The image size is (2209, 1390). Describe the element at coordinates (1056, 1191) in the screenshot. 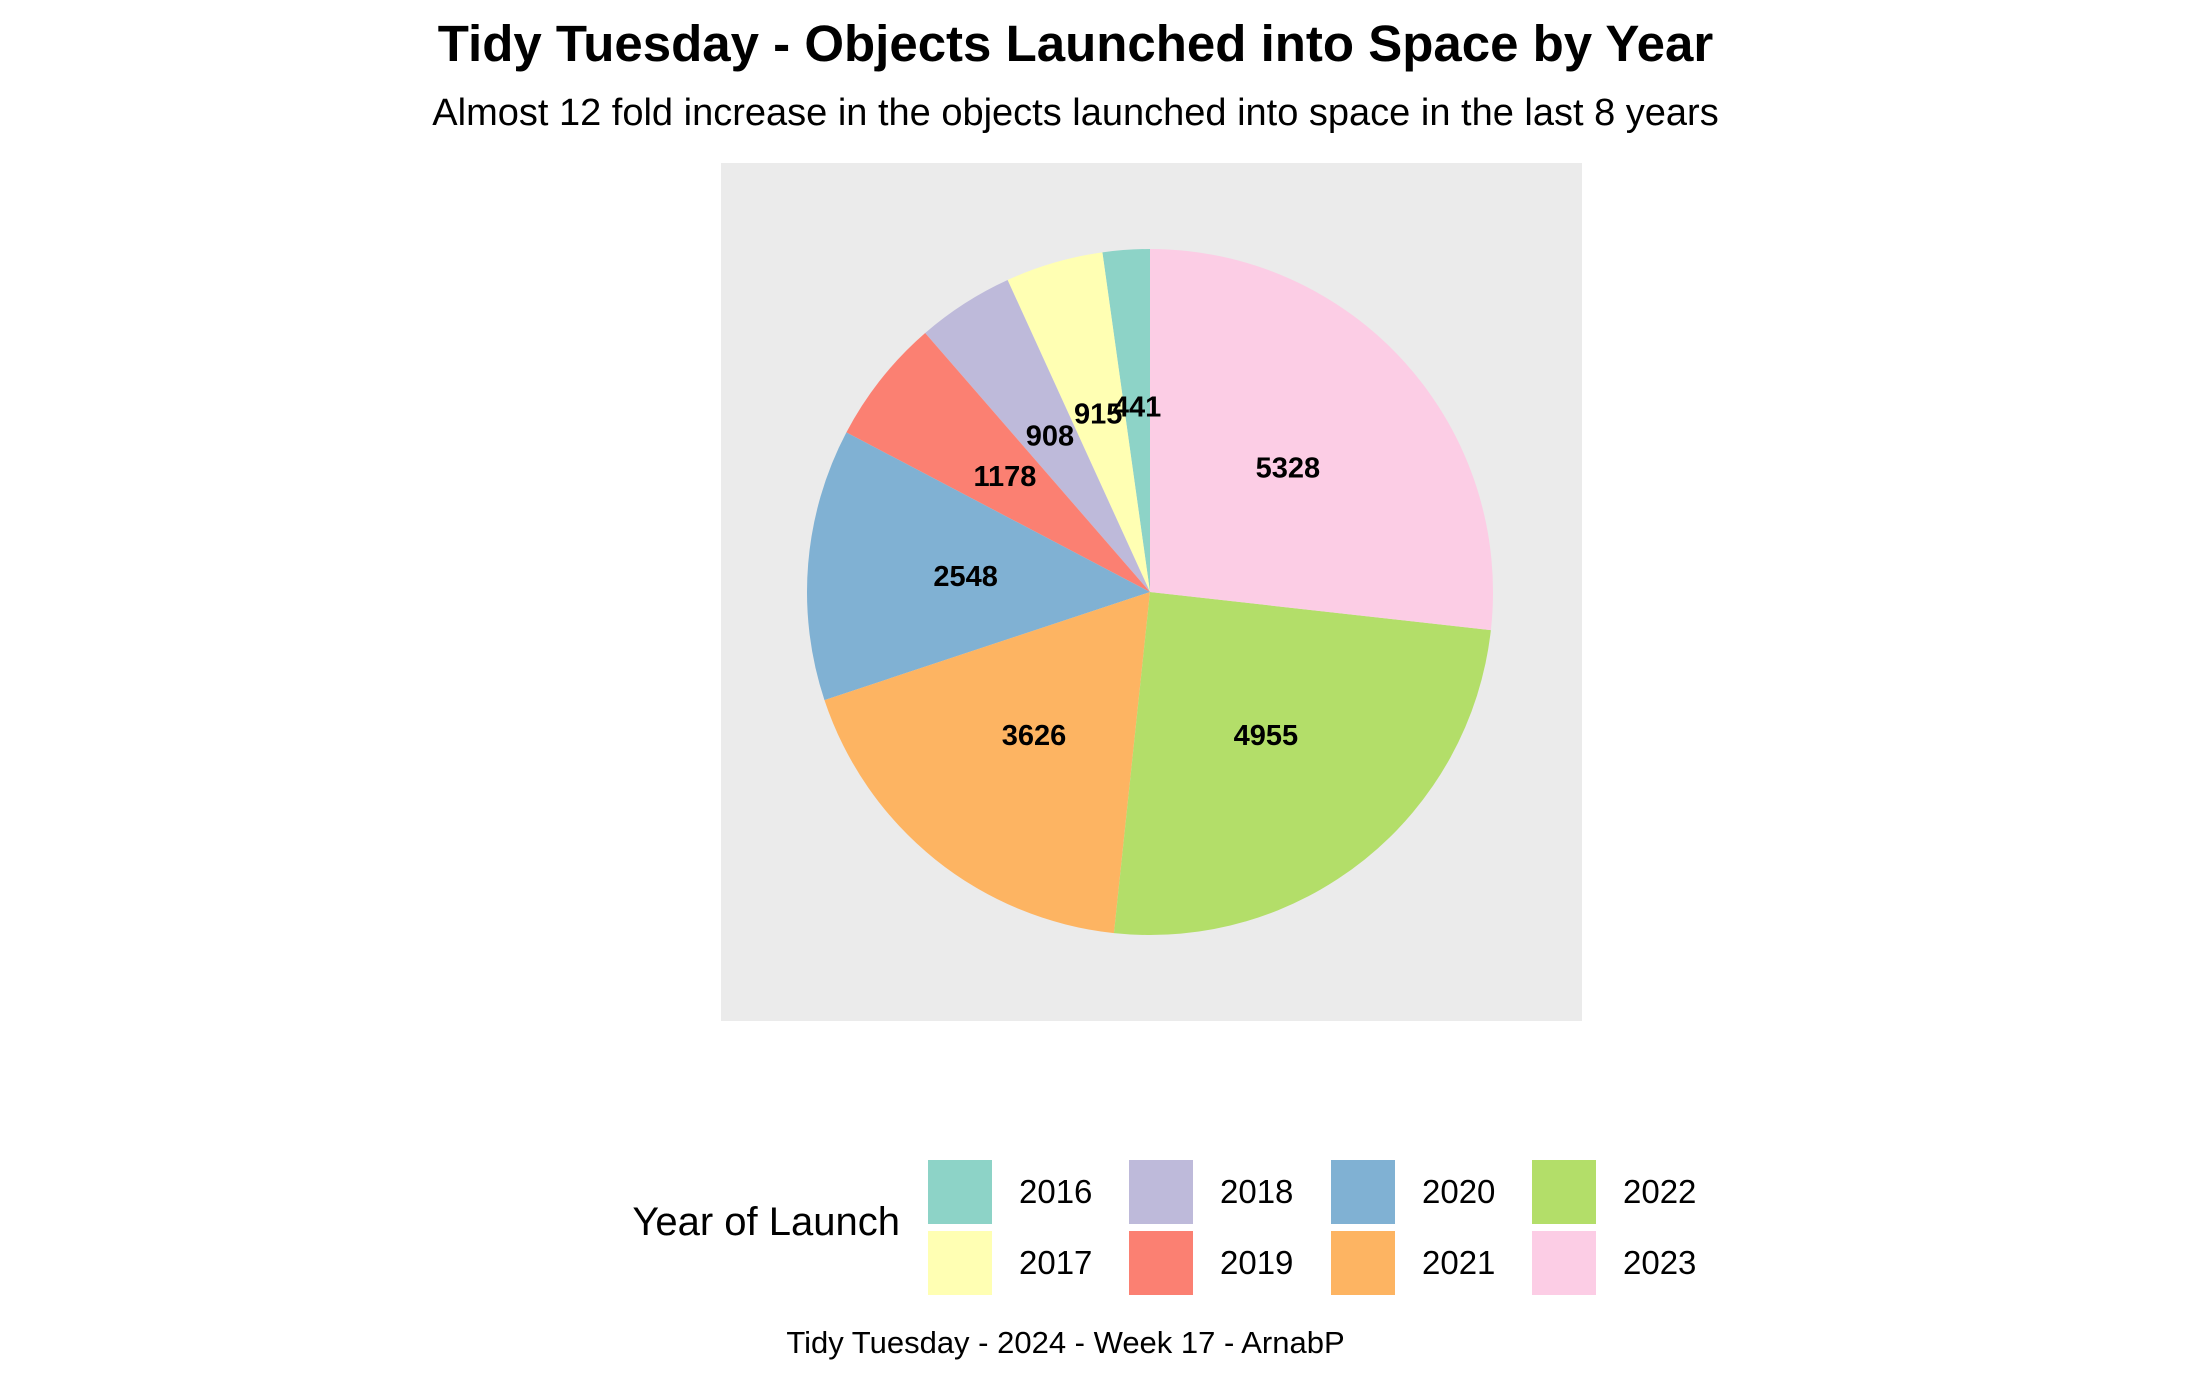

I see `legend-label-2016: 2016` at that location.